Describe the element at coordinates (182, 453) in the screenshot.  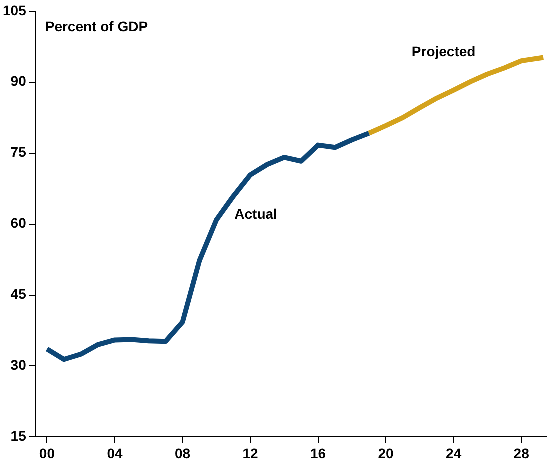
I see `x-tick-label: 08` at that location.